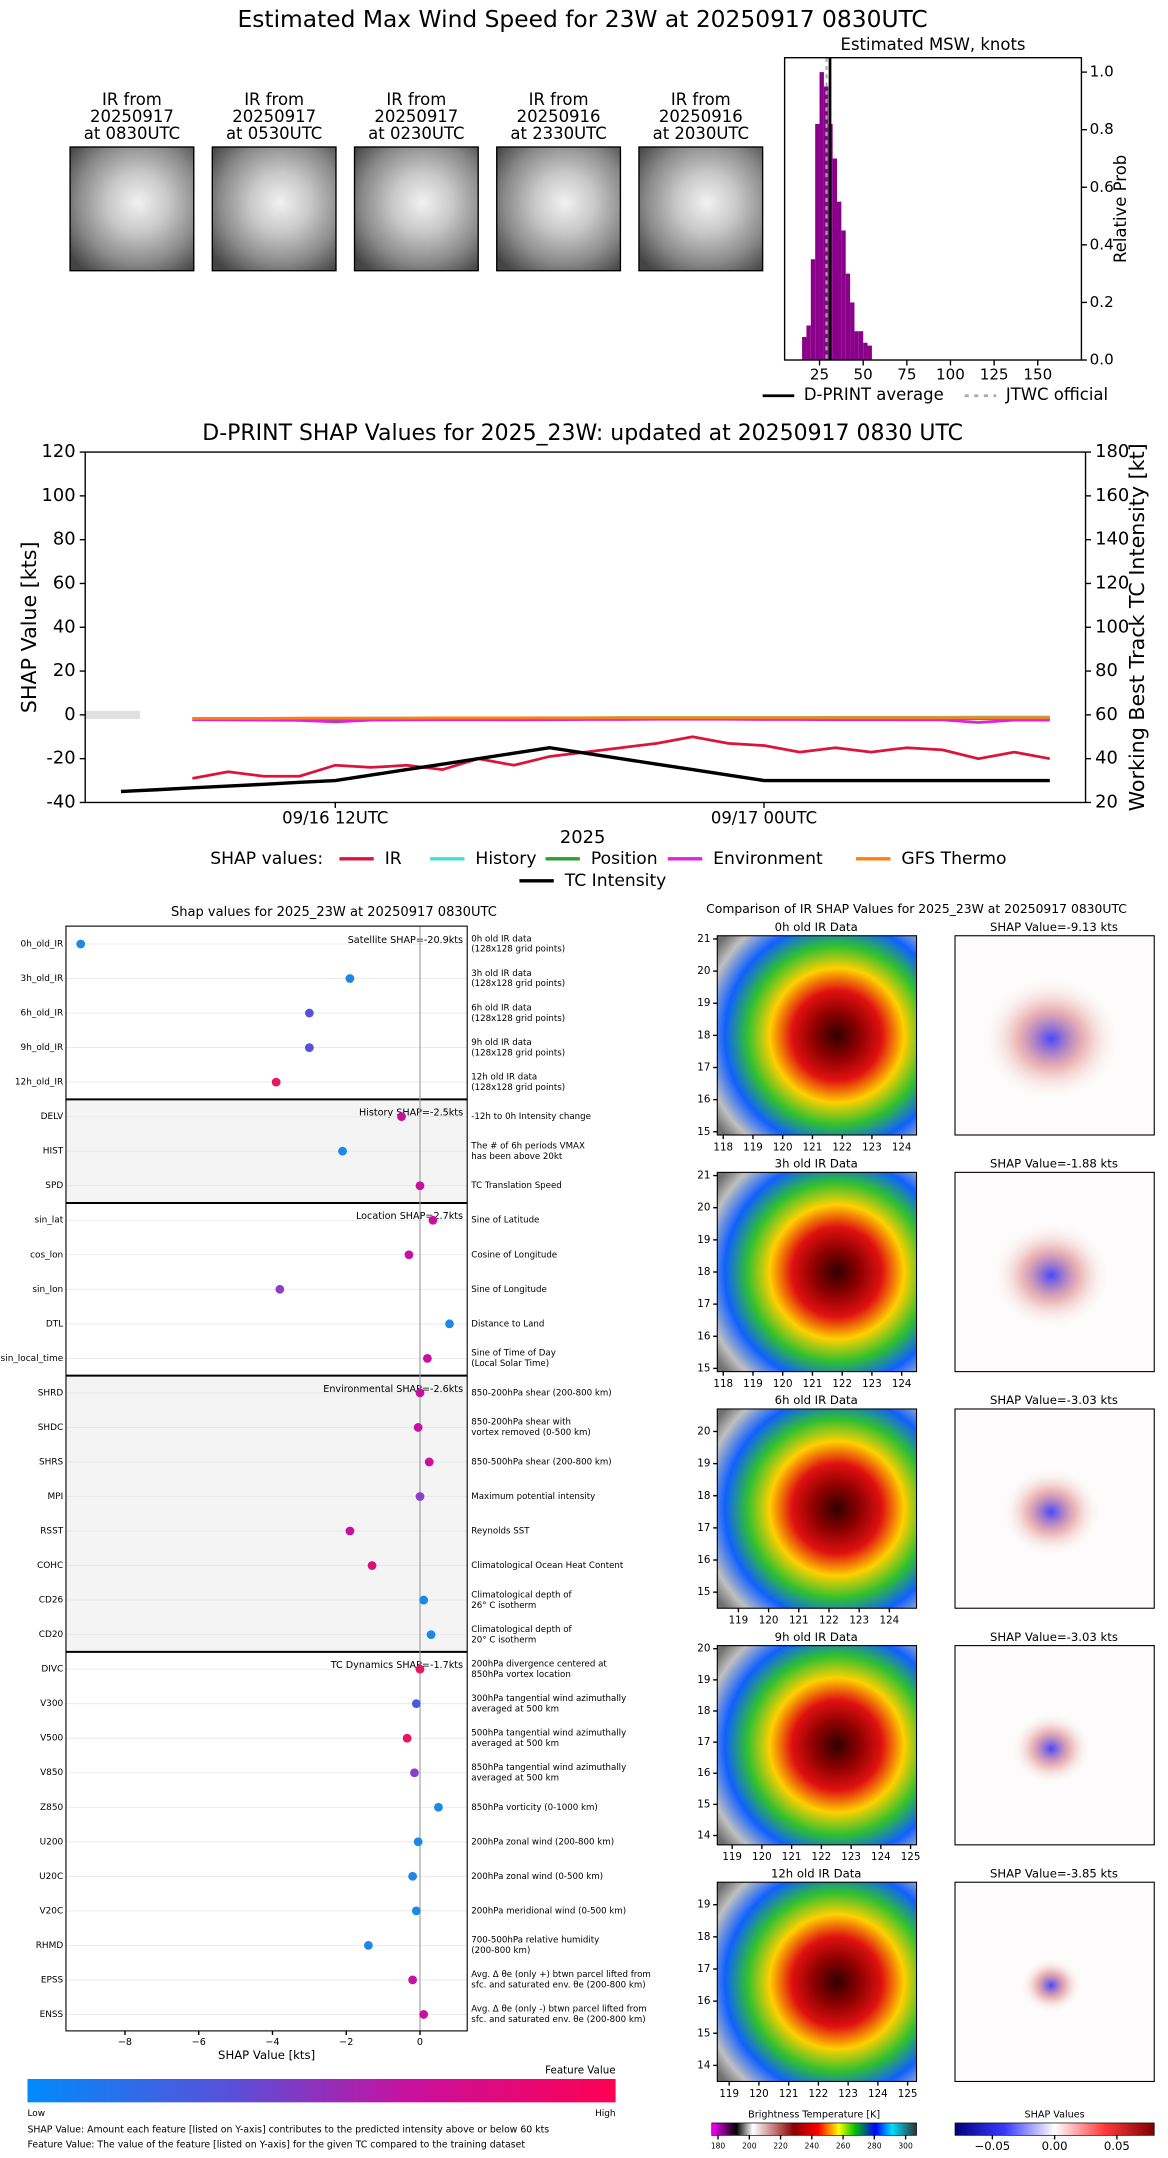  What do you see at coordinates (1106, 801) in the screenshot?
I see `y2-tick-label: 20` at bounding box center [1106, 801].